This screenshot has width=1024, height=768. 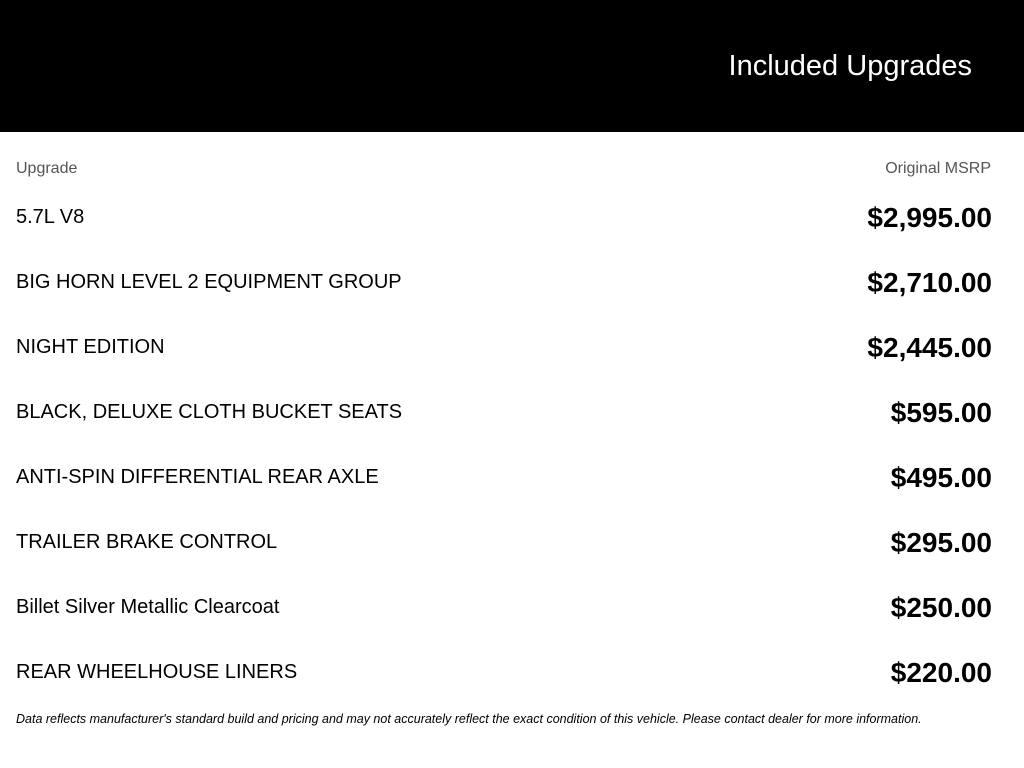 What do you see at coordinates (504, 672) in the screenshot?
I see `table-row: REAR WHEELHOUSE LINERS $220.00` at bounding box center [504, 672].